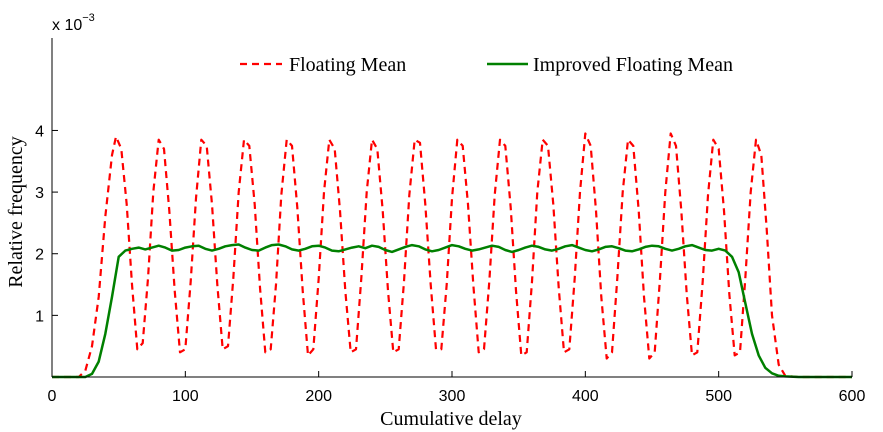 The image size is (883, 432). Describe the element at coordinates (633, 65) in the screenshot. I see `legend-label-improved-floating-mean: Improved Floating Mean` at that location.